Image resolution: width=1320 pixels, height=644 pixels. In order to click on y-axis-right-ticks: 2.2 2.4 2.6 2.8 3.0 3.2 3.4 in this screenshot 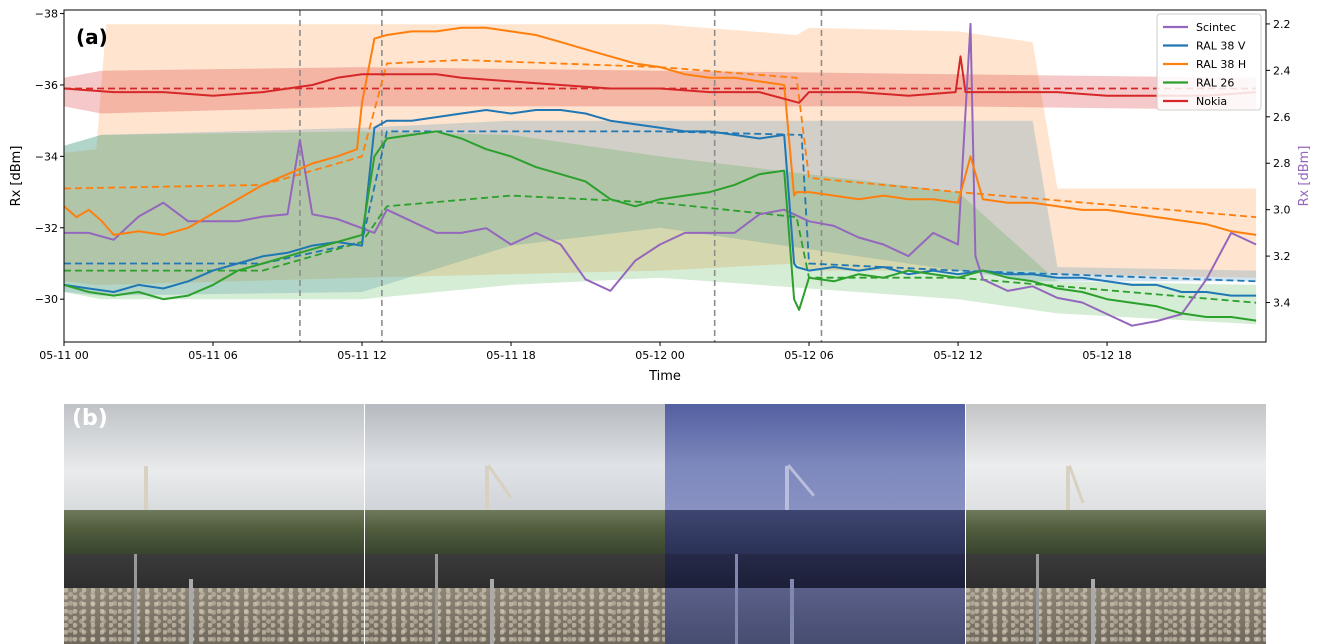, I will do `click(1278, 164)`.